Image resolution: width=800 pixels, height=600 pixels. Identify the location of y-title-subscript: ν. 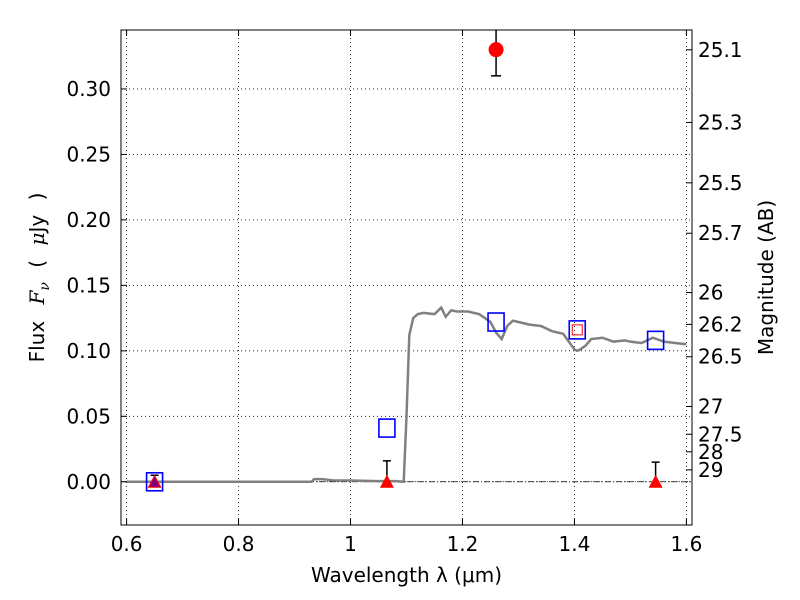
(45, 286).